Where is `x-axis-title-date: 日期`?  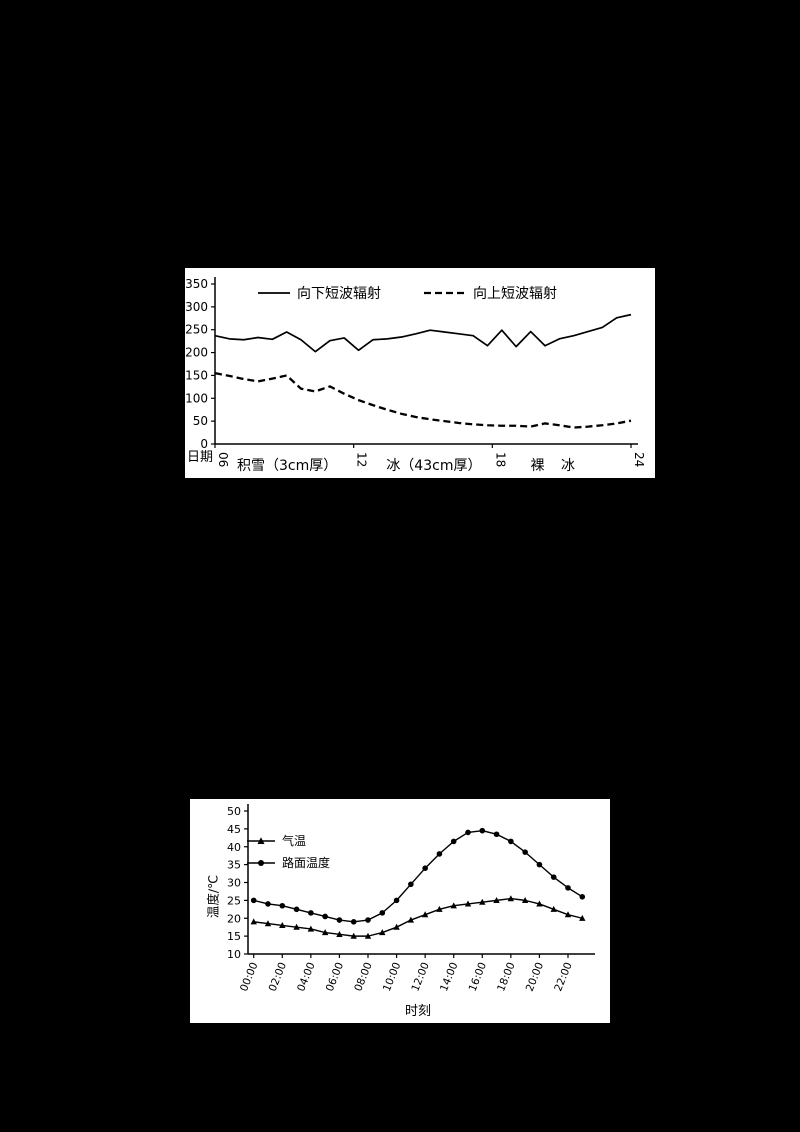 x-axis-title-date: 日期 is located at coordinates (200, 457).